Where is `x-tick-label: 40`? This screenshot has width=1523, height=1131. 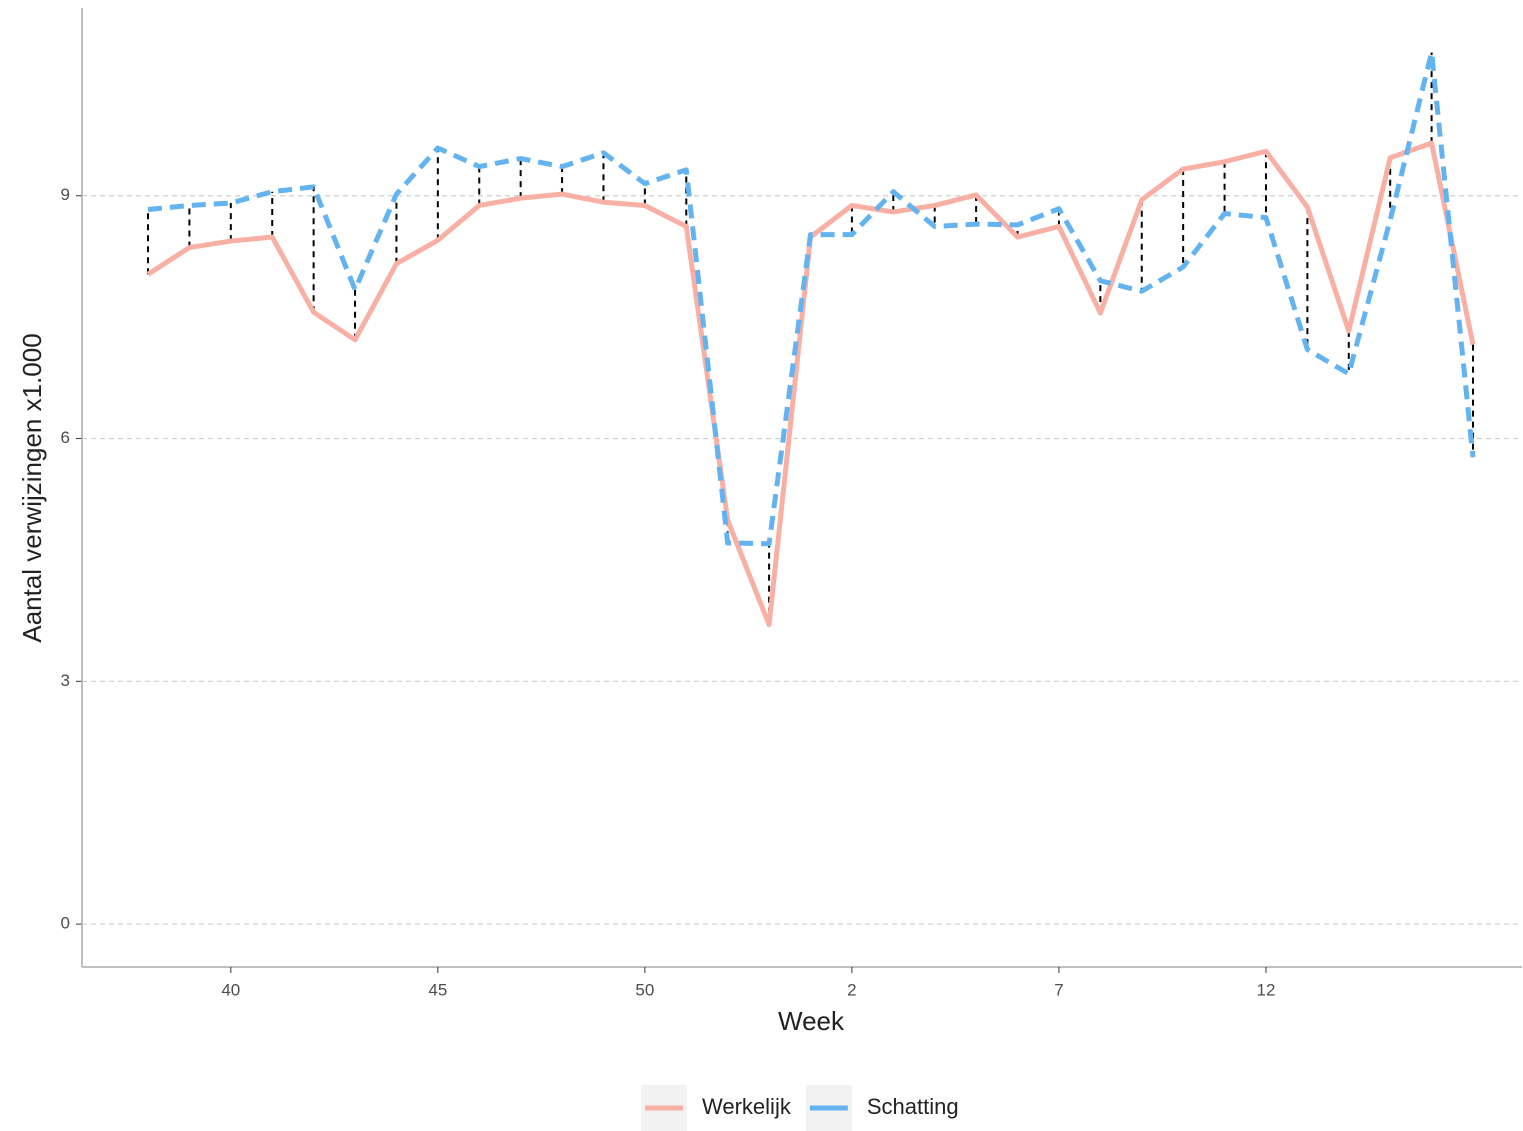
x-tick-label: 40 is located at coordinates (230, 989).